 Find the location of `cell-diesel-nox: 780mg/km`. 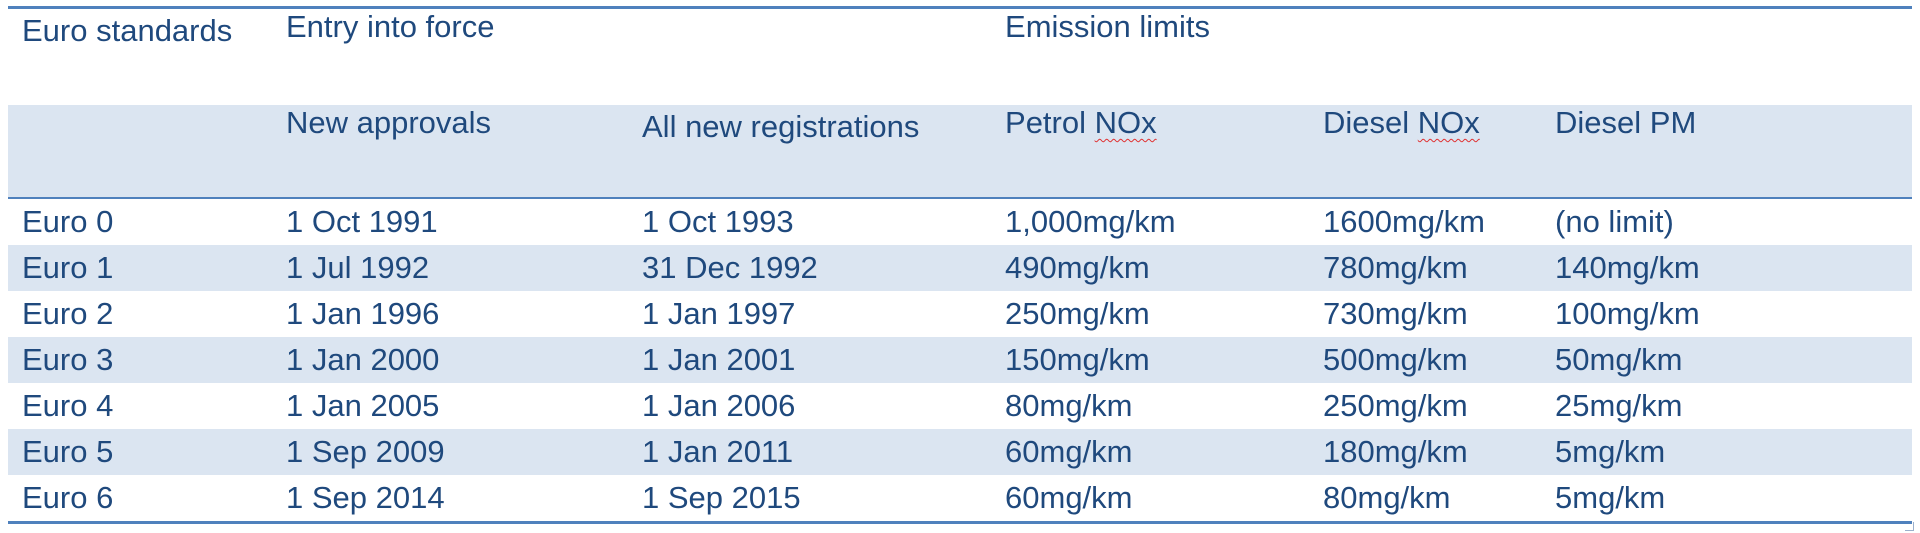

cell-diesel-nox: 780mg/km is located at coordinates (1425, 268).